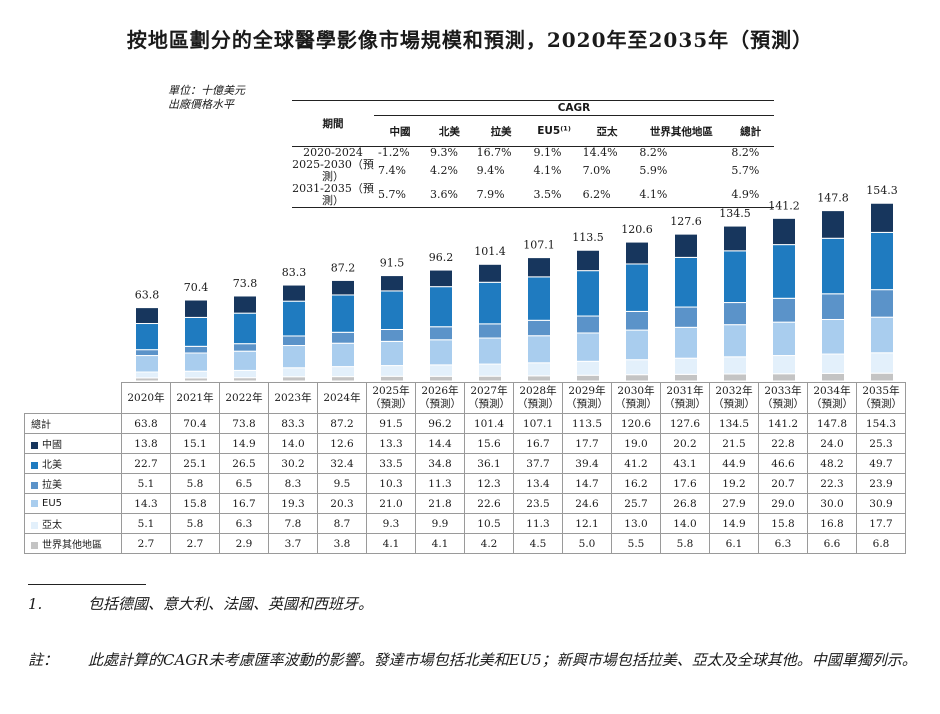 This screenshot has height=714, width=940. Describe the element at coordinates (440, 463) in the screenshot. I see `table-cell: 34.8` at that location.